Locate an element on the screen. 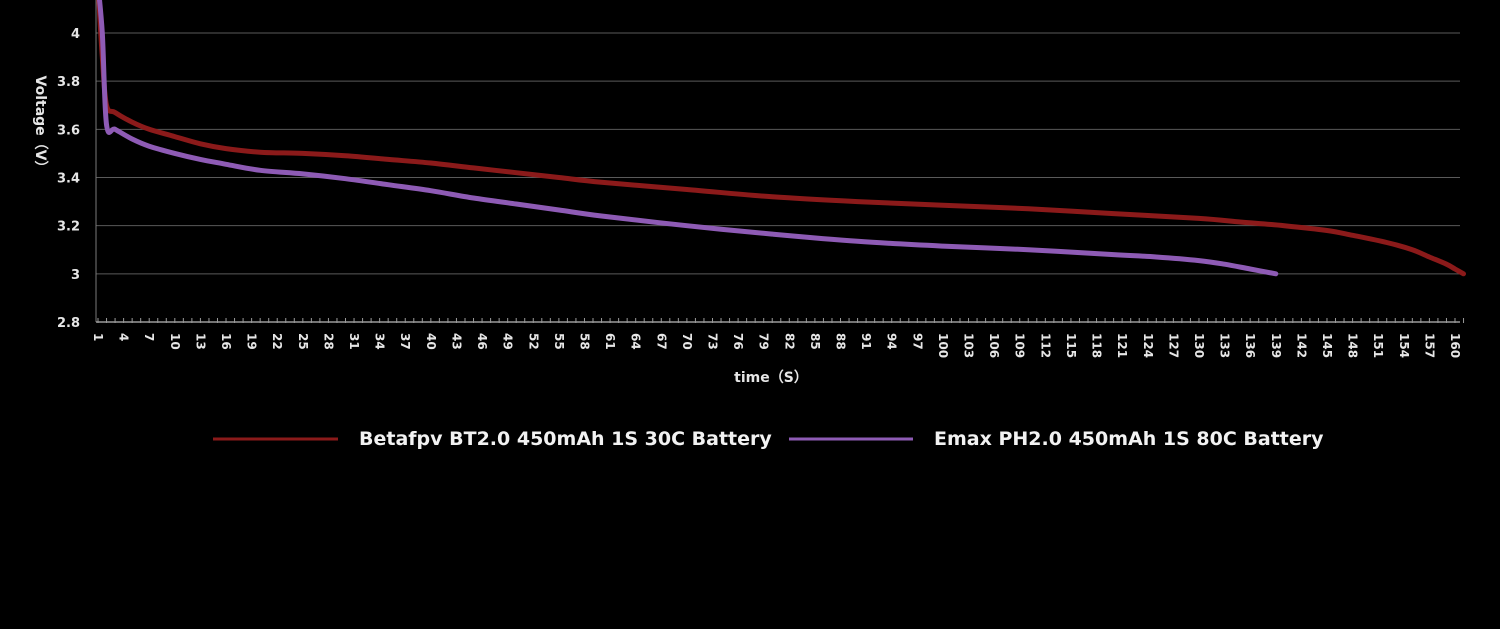  x-tick-label: 22 is located at coordinates (277, 341).